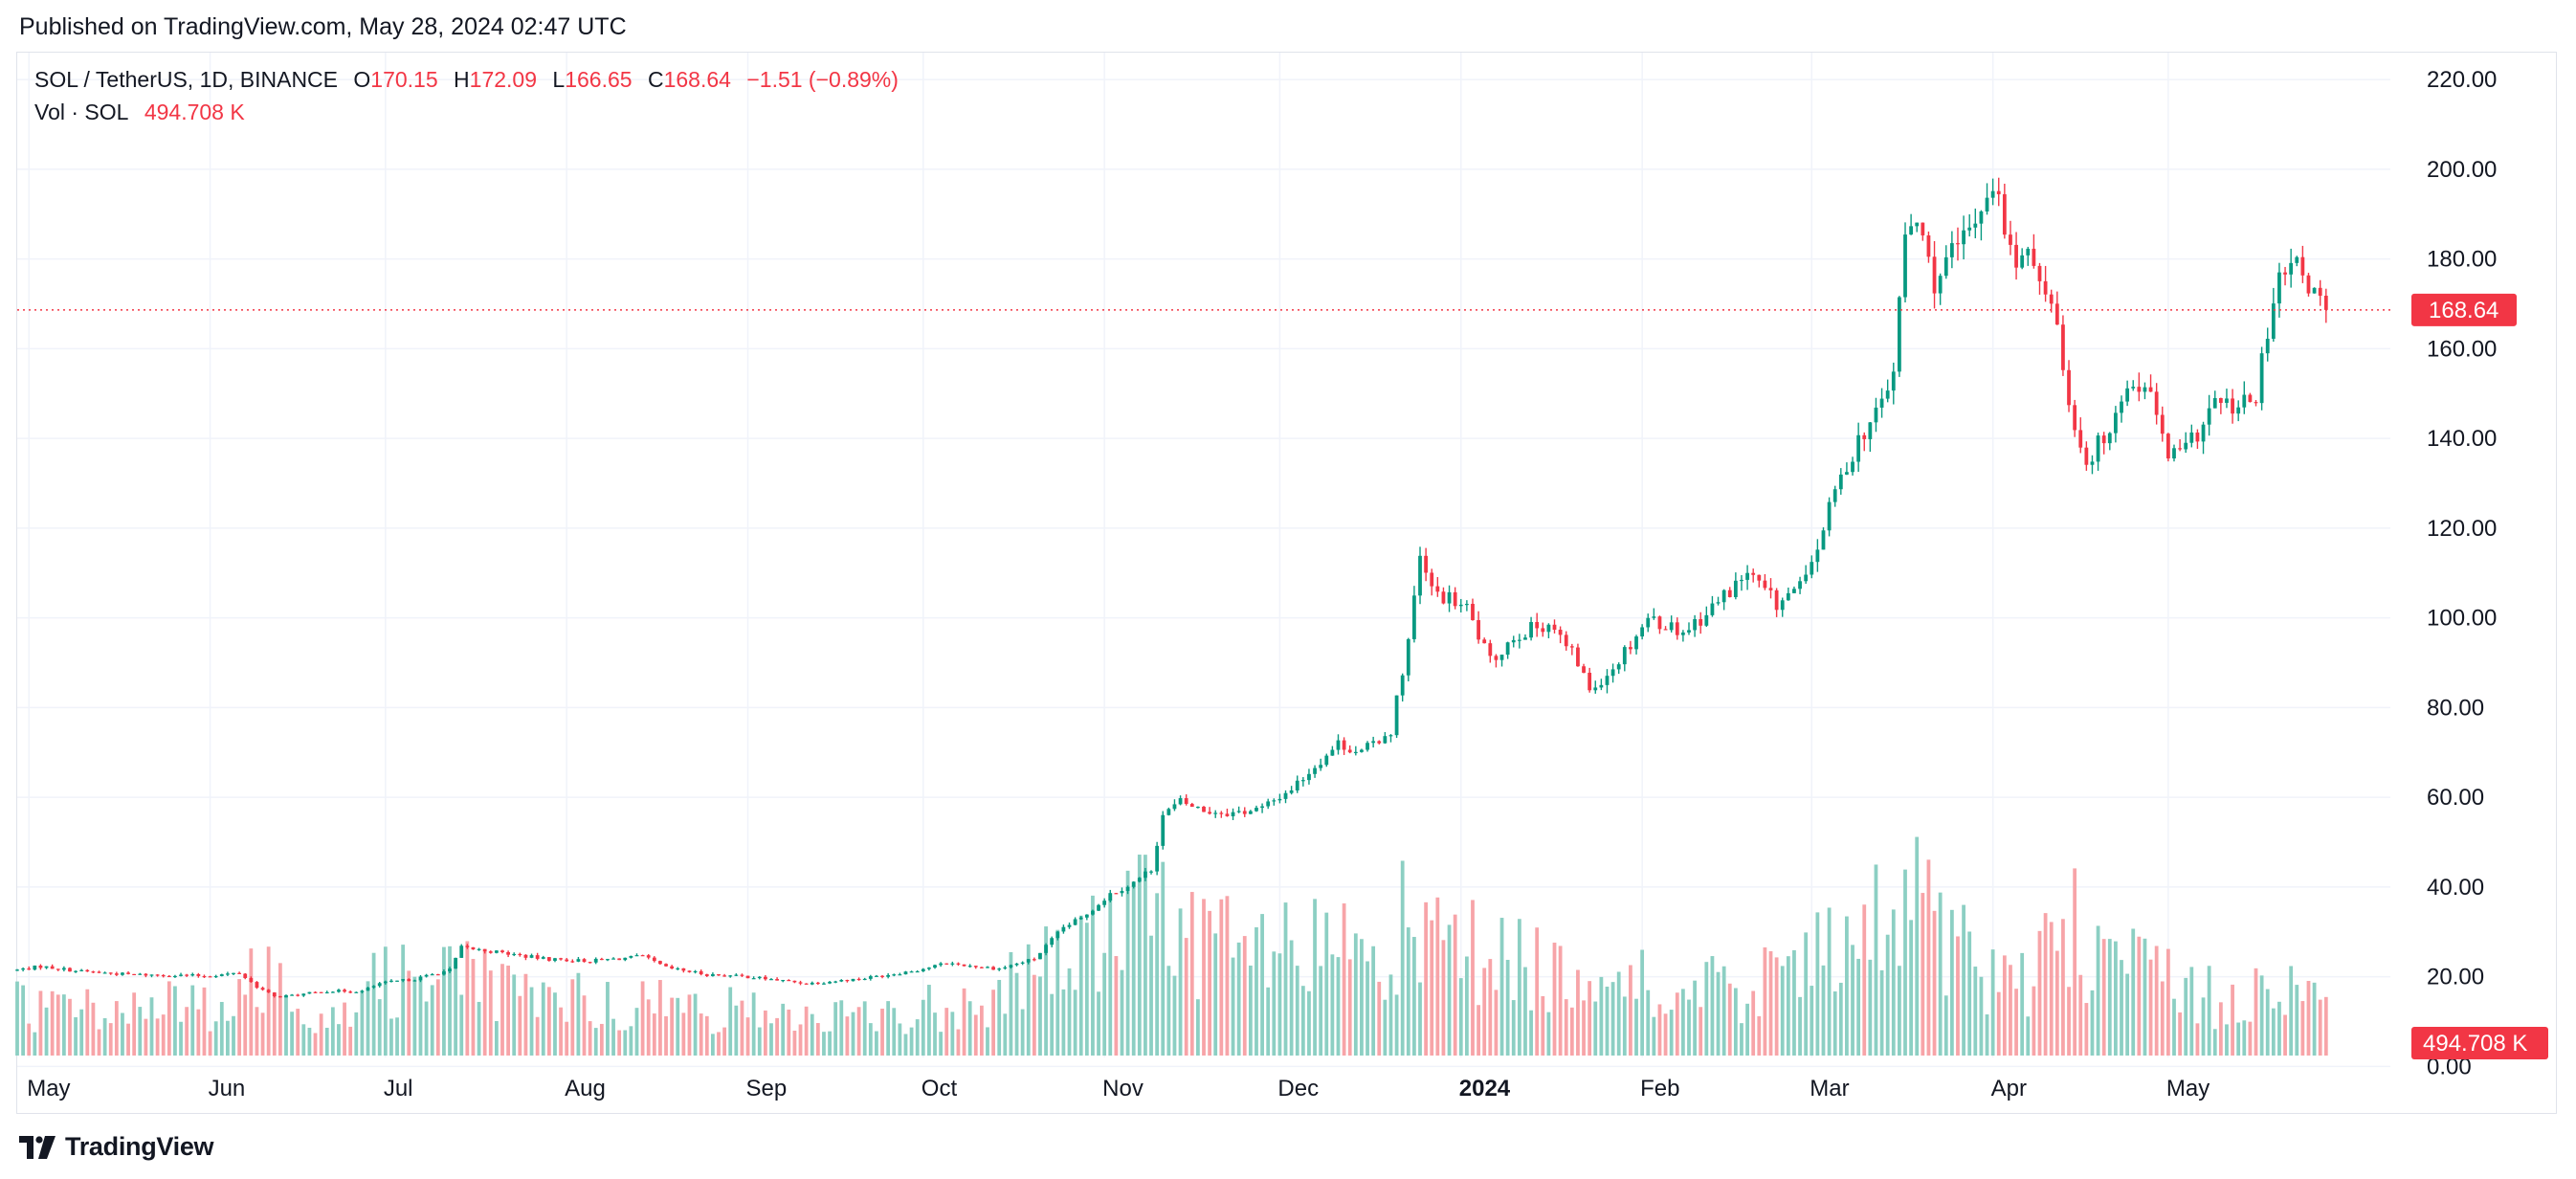 Image resolution: width=2576 pixels, height=1179 pixels. Describe the element at coordinates (81, 112) in the screenshot. I see `legend-volume-label: Vol · SOL` at that location.